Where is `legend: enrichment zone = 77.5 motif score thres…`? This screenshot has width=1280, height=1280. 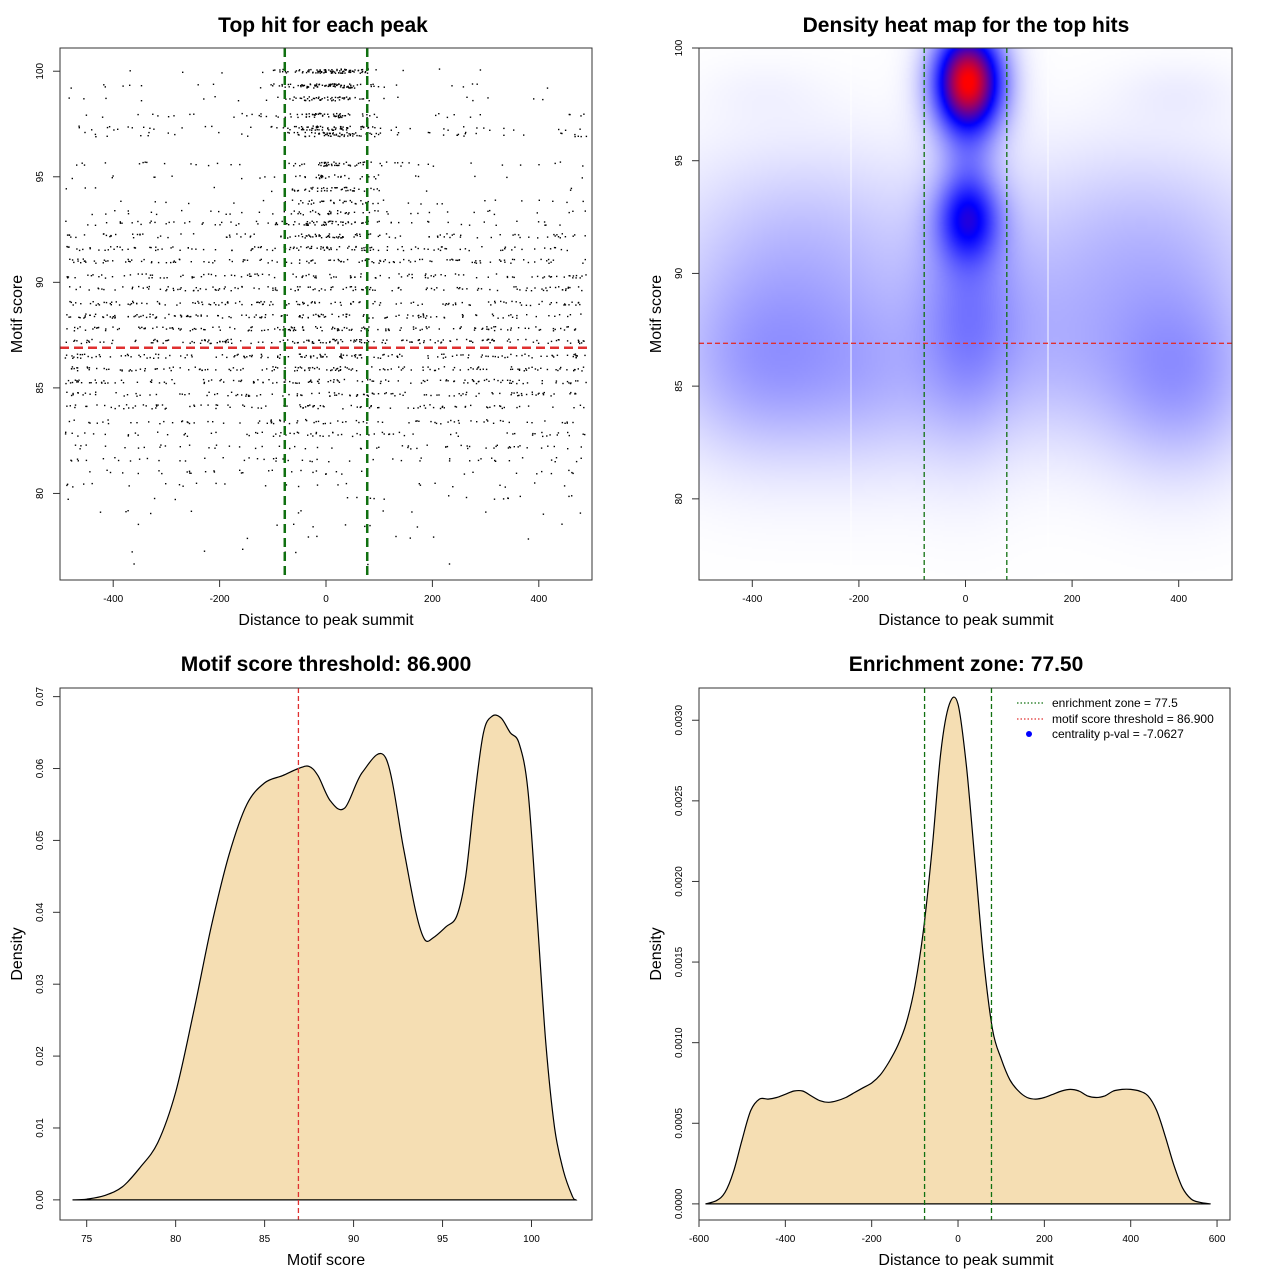 legend: enrichment zone = 77.5 motif score thres… is located at coordinates (1115, 718).